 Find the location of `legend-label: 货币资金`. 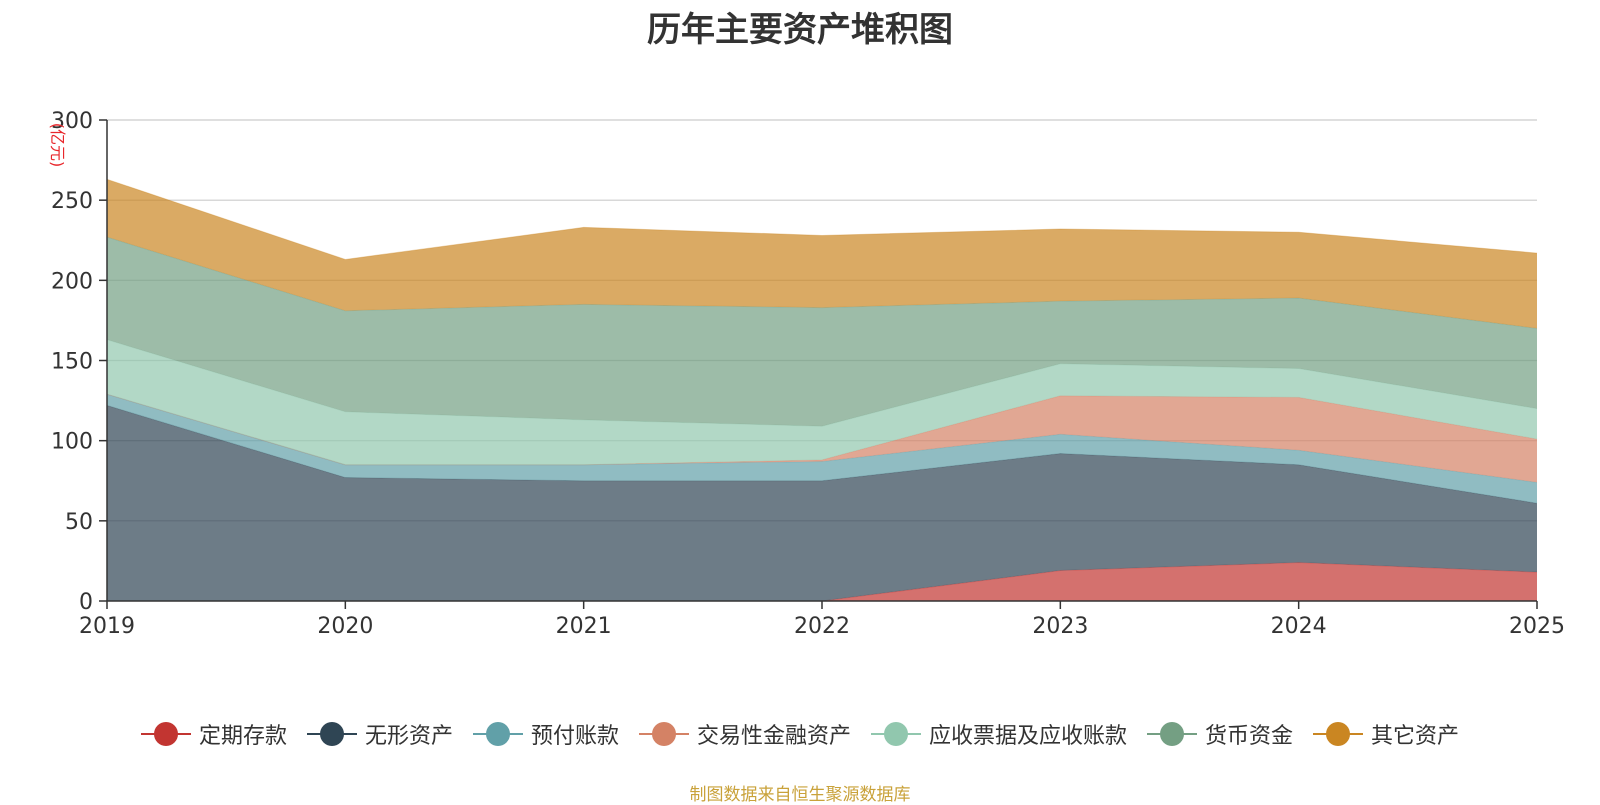

legend-label: 货币资金 is located at coordinates (1249, 736).